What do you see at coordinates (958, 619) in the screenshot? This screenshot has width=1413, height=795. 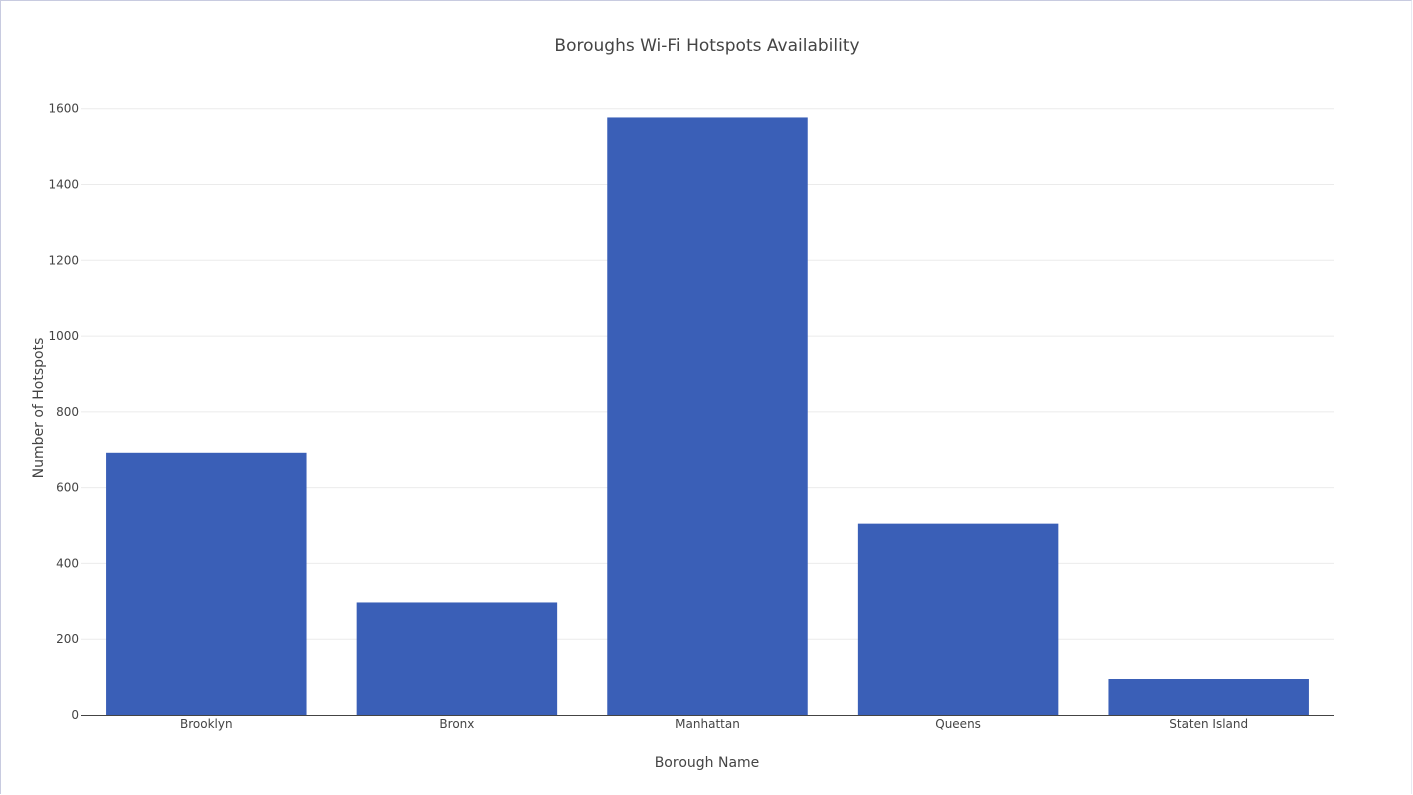 I see `bar-queens` at bounding box center [958, 619].